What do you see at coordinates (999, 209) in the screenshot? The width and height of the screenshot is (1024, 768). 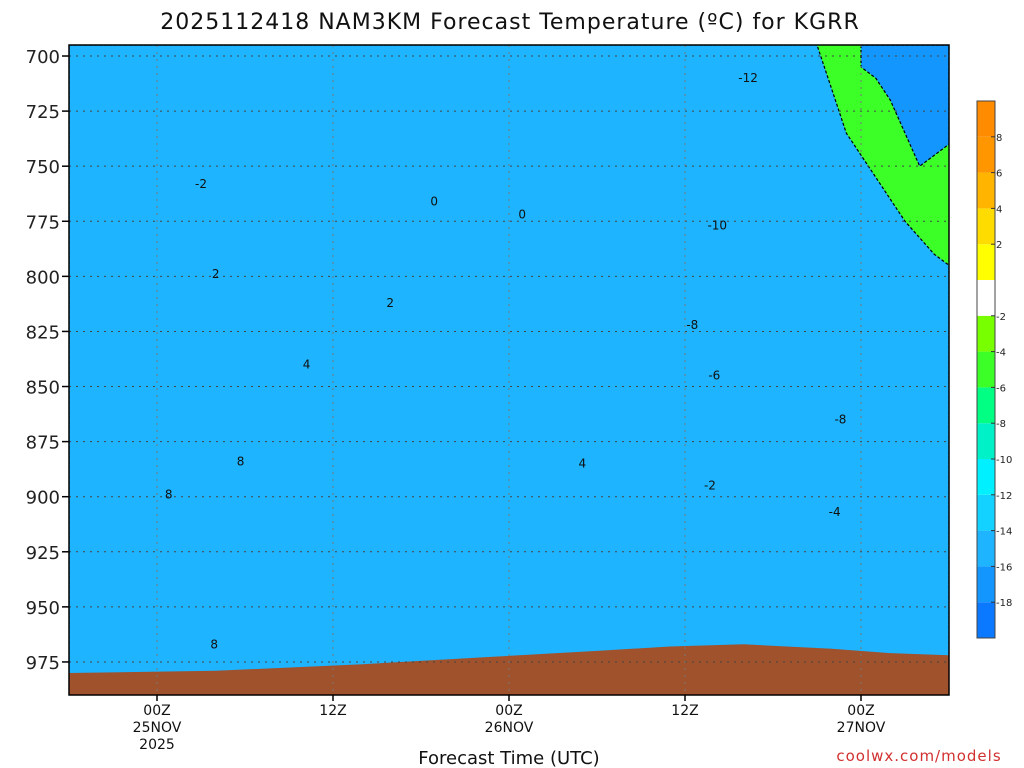 I see `colorbar-tick-label: 4` at bounding box center [999, 209].